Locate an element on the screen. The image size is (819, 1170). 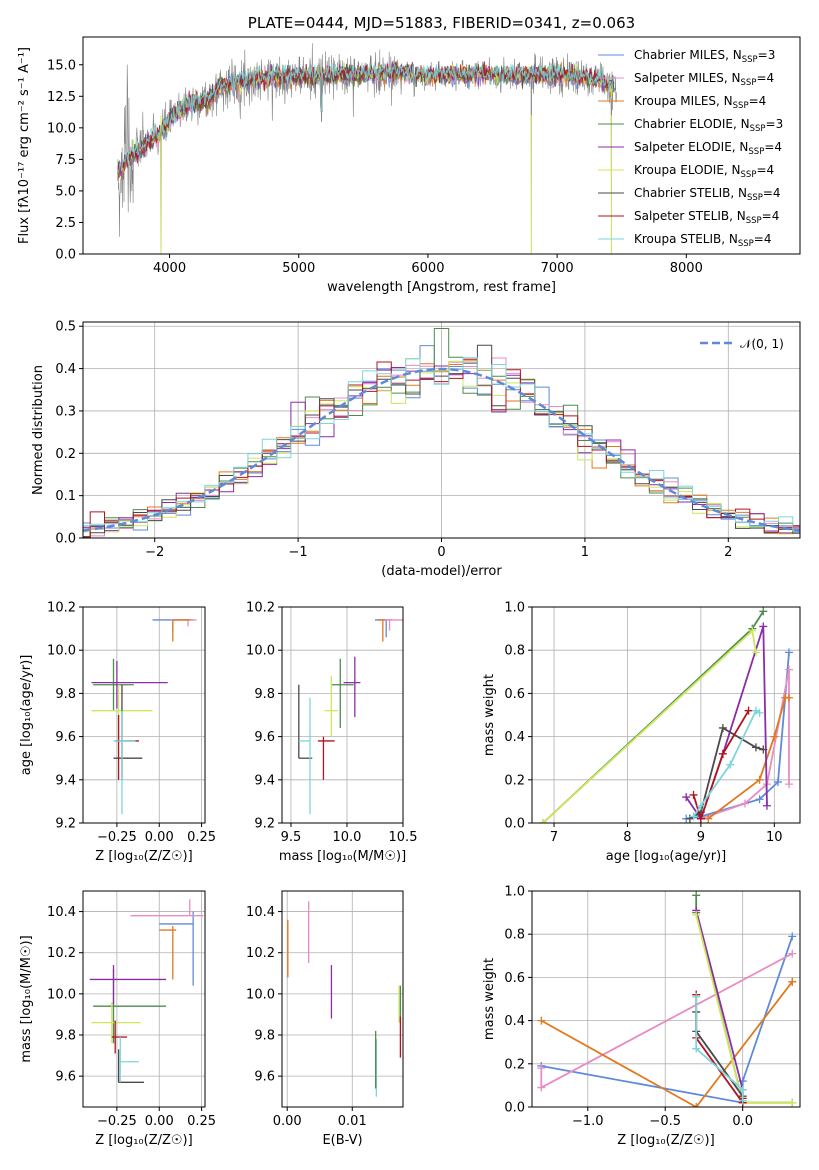
legend-text: Chabrier STELIB, N is located at coordinates (690, 193).